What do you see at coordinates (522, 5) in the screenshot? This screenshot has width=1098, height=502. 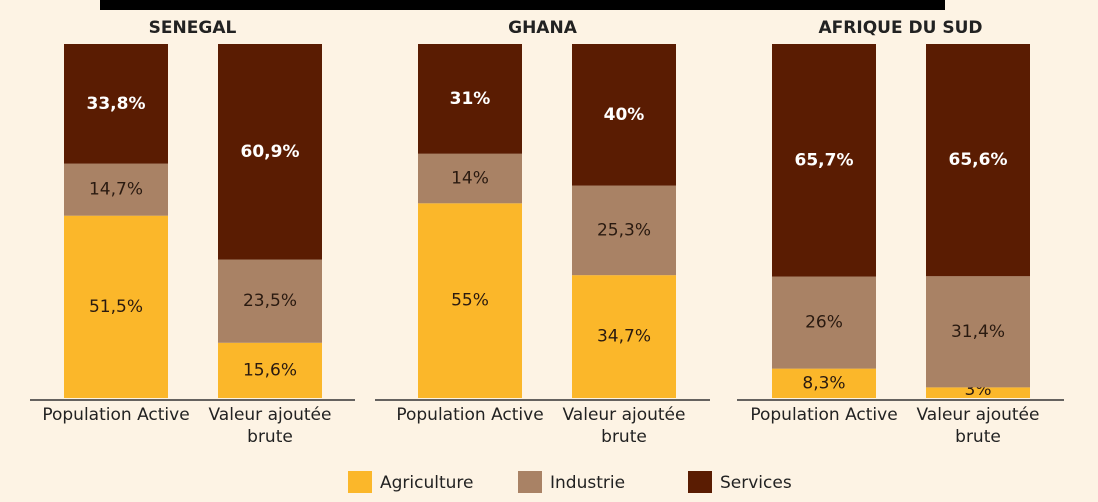 I see `top-band` at bounding box center [522, 5].